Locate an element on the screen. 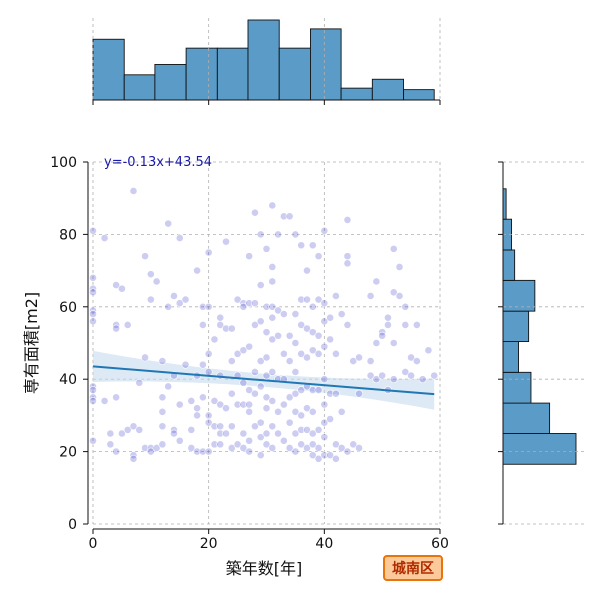 The image size is (600, 604). y-tick-label: 80 is located at coordinates (68, 235).